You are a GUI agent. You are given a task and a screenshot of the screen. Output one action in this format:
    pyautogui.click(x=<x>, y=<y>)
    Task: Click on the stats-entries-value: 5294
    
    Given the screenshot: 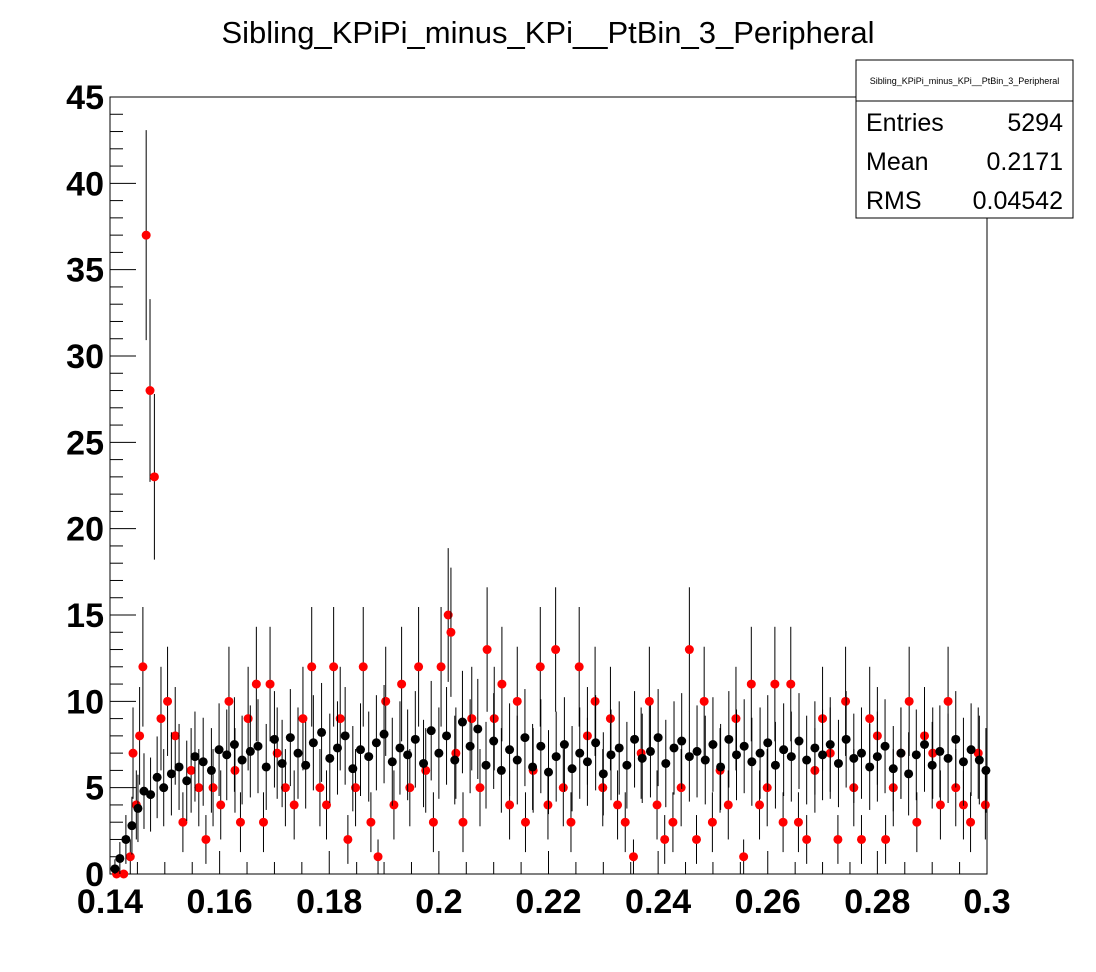 What is the action you would take?
    pyautogui.click(x=1035, y=123)
    